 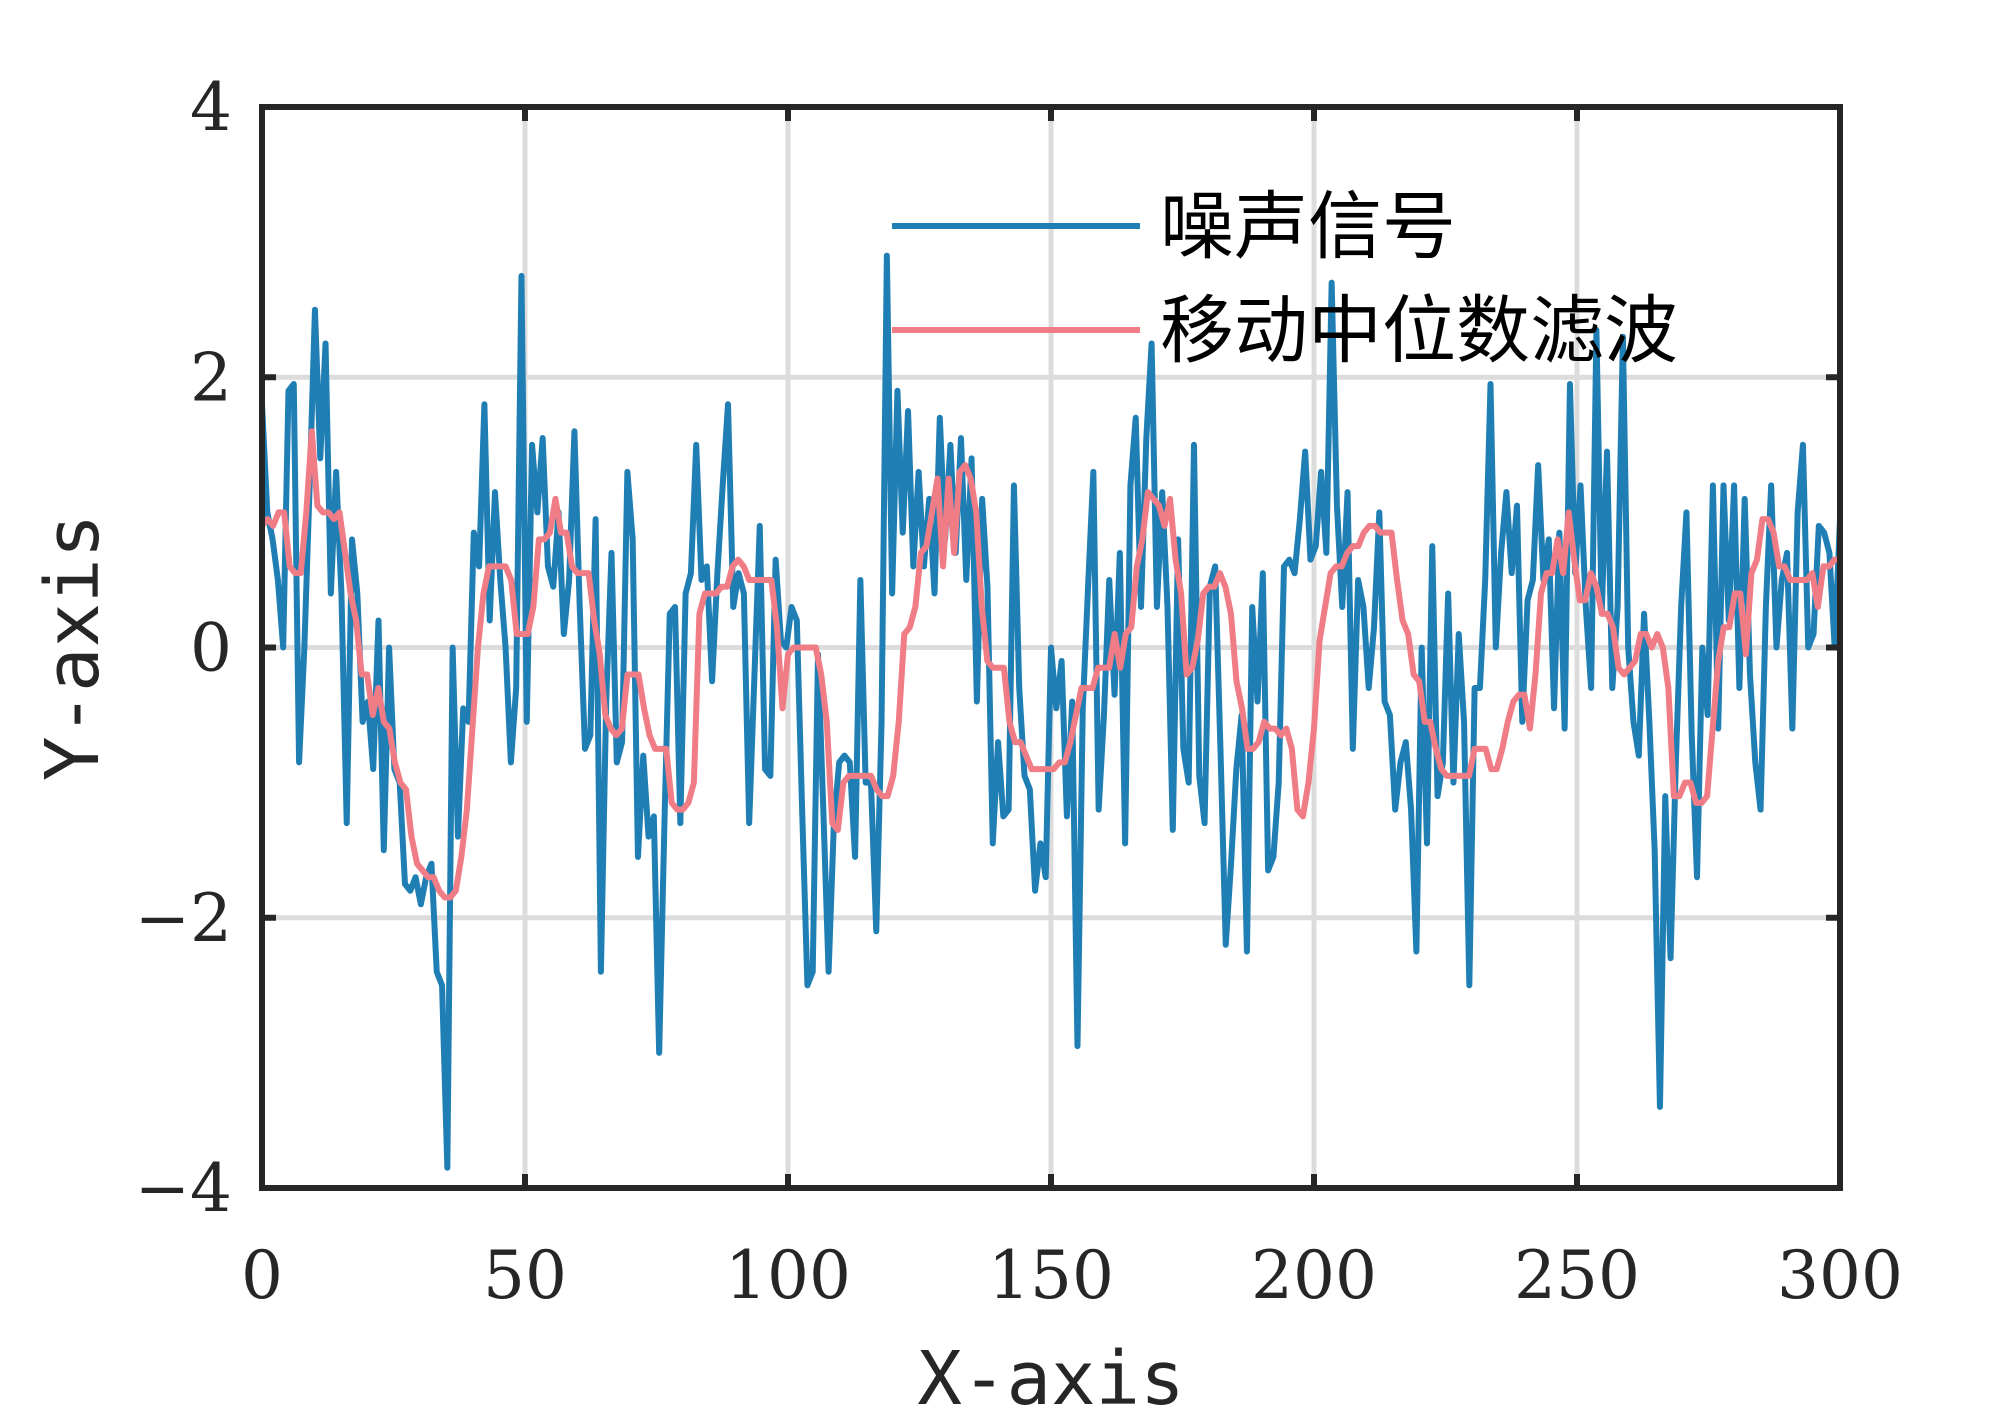 I want to click on x-tick-label-3: 150, so click(x=1051, y=1275).